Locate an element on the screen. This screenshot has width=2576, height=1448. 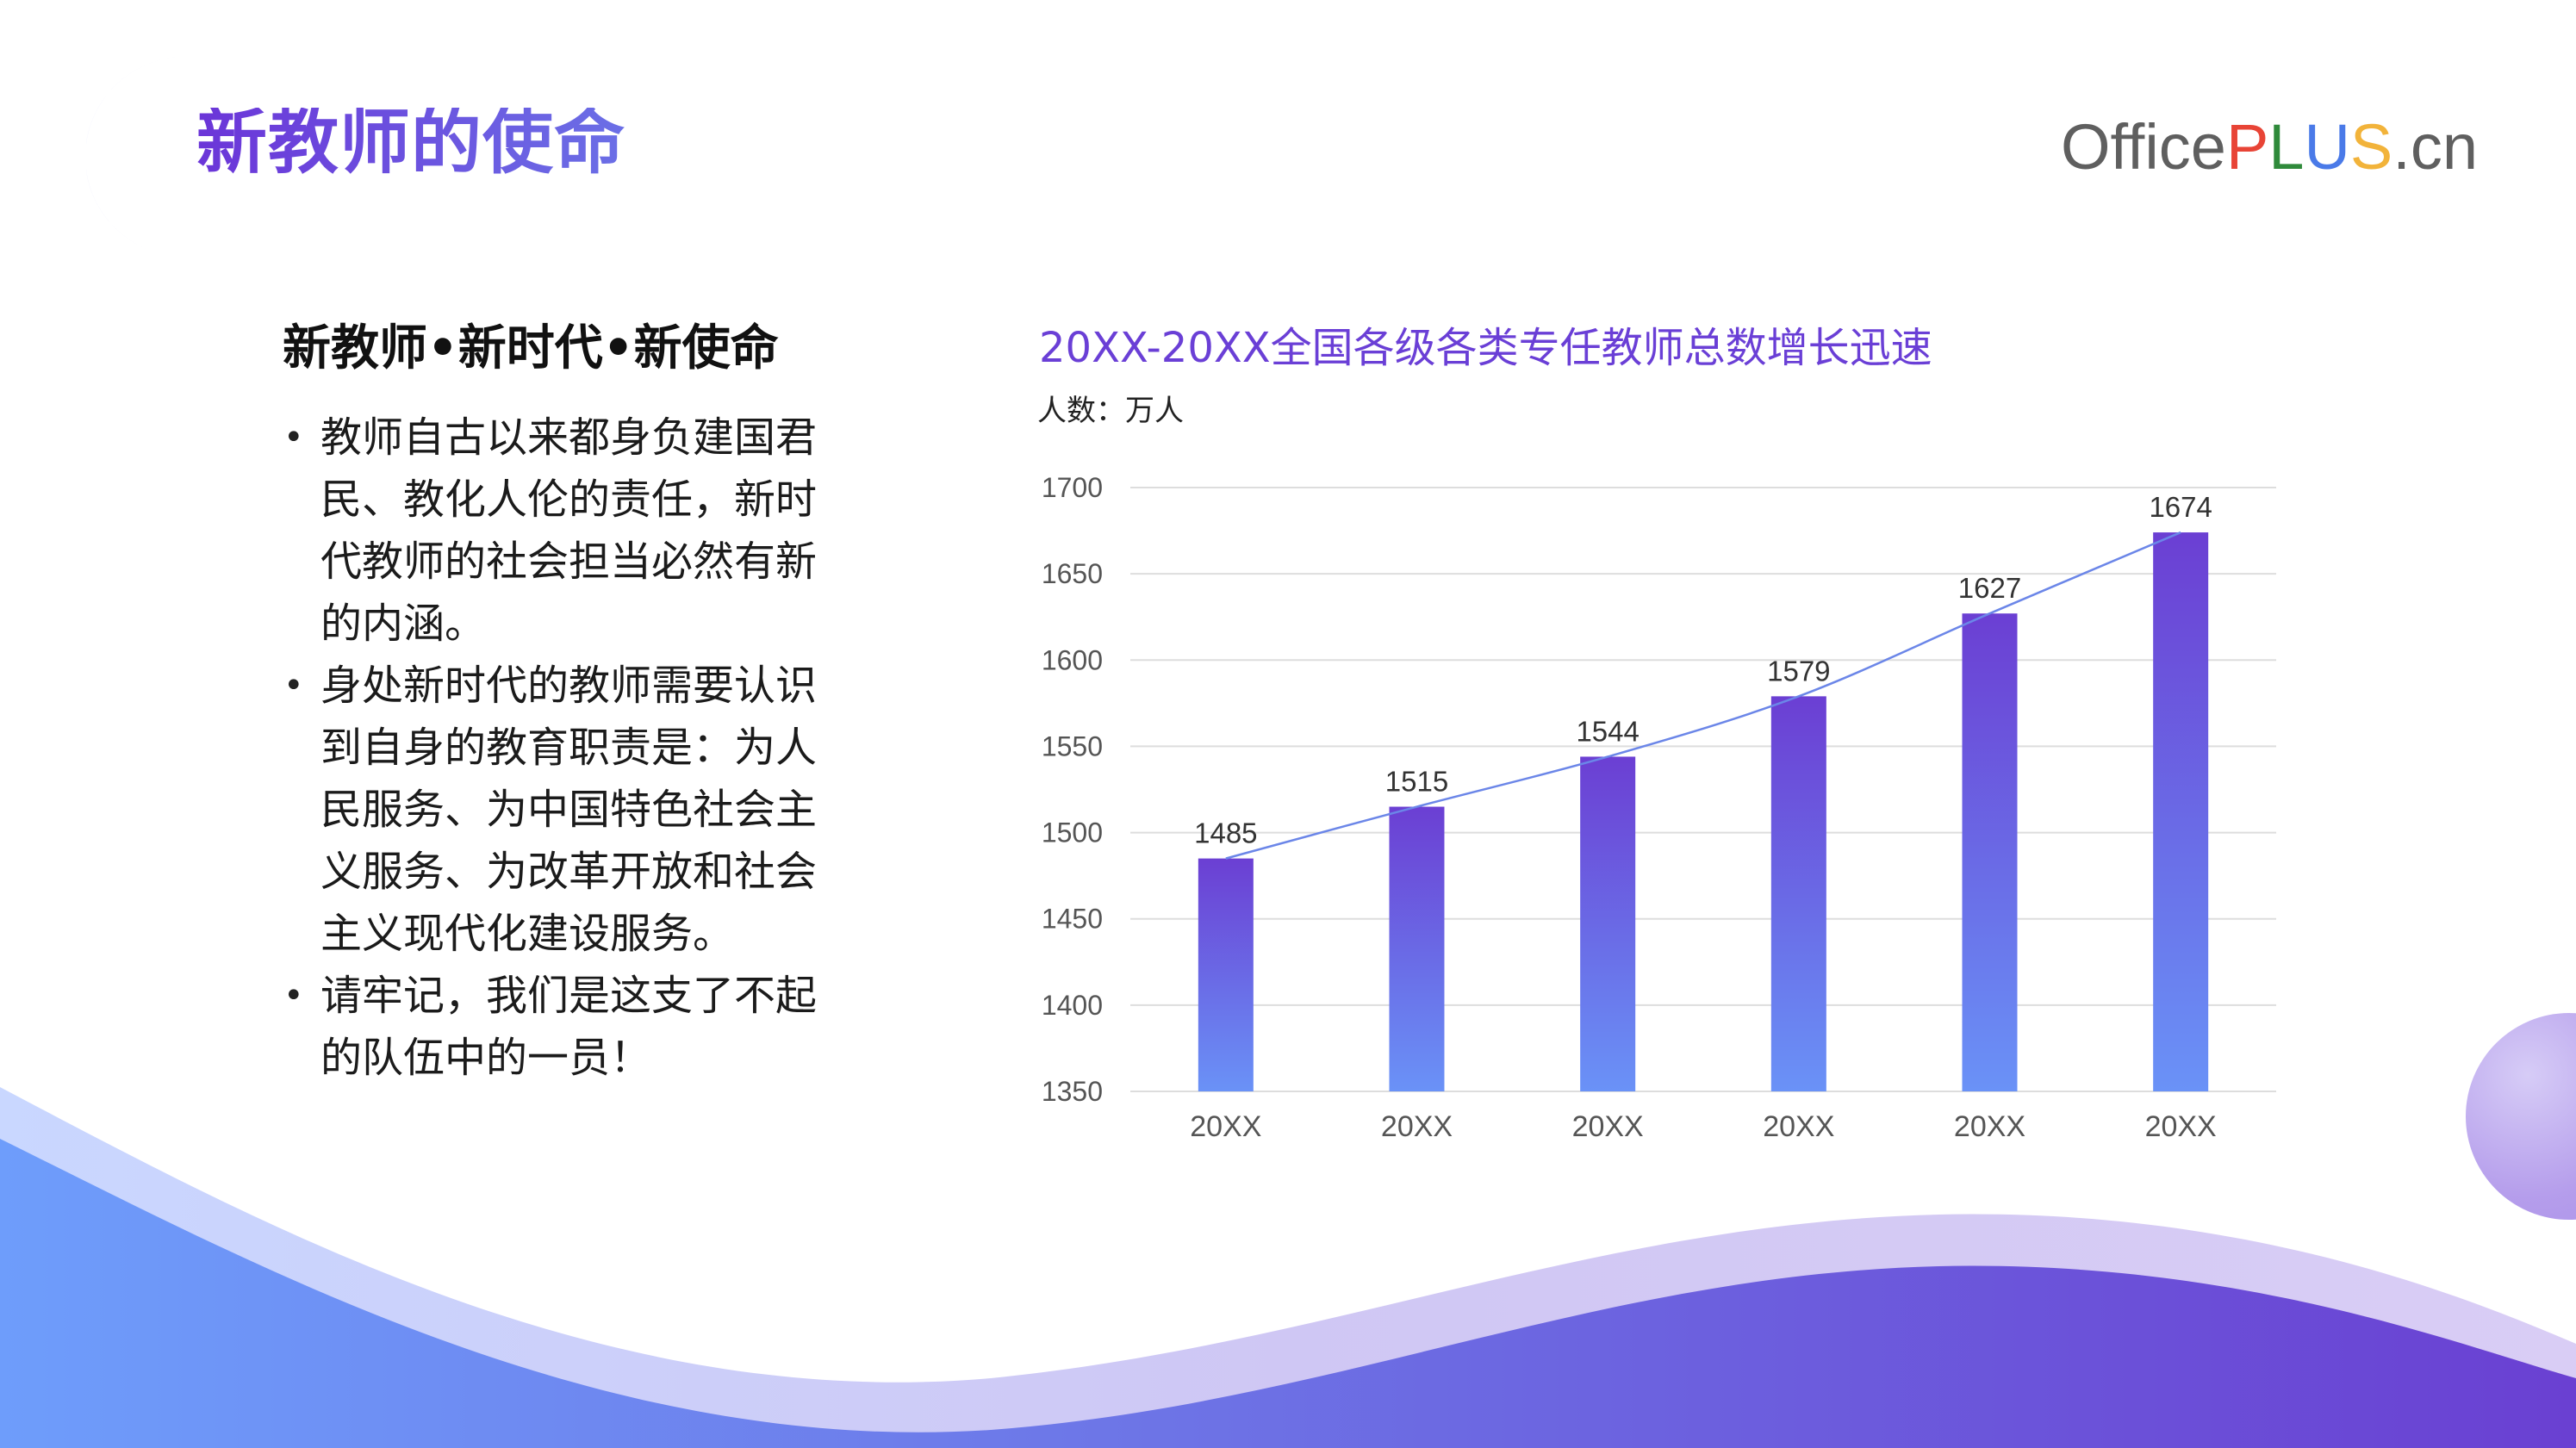
section-heading: 新教师•新时代•新使命 is located at coordinates (531, 348).